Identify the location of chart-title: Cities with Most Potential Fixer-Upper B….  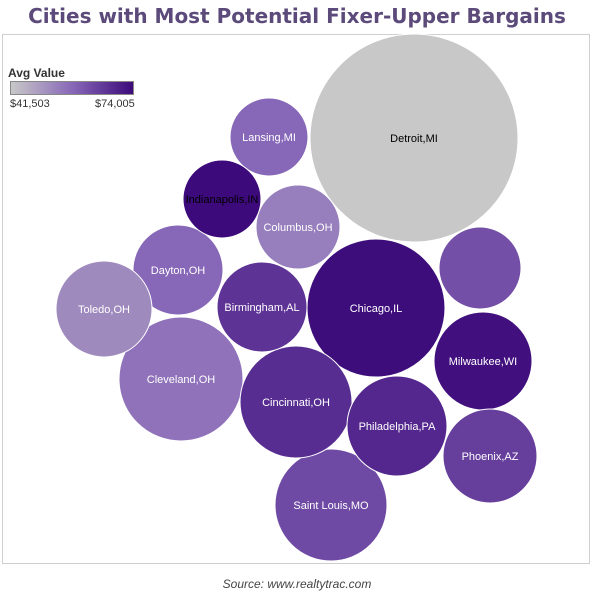
(297, 16).